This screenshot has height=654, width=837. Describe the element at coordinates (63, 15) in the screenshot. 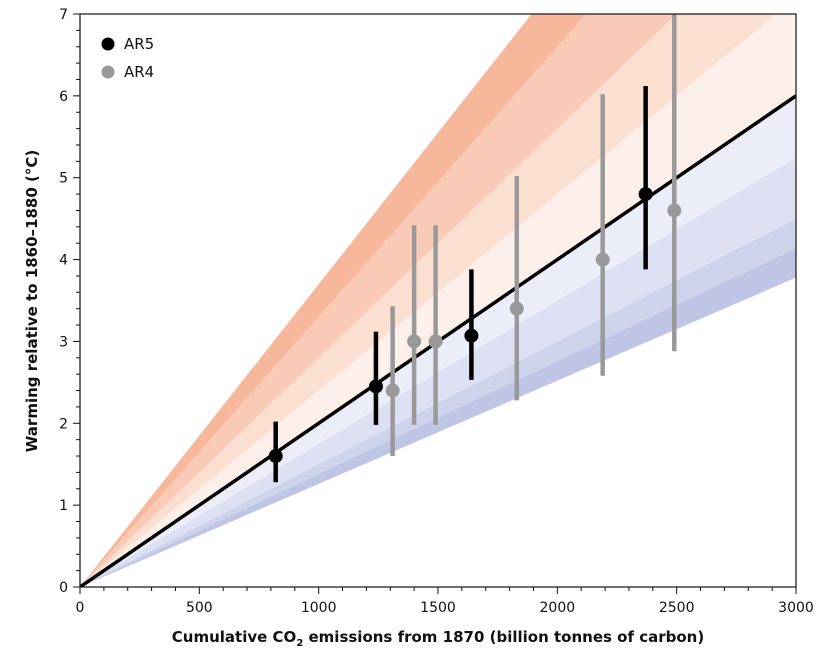

I see `y-tick-label: 7` at that location.